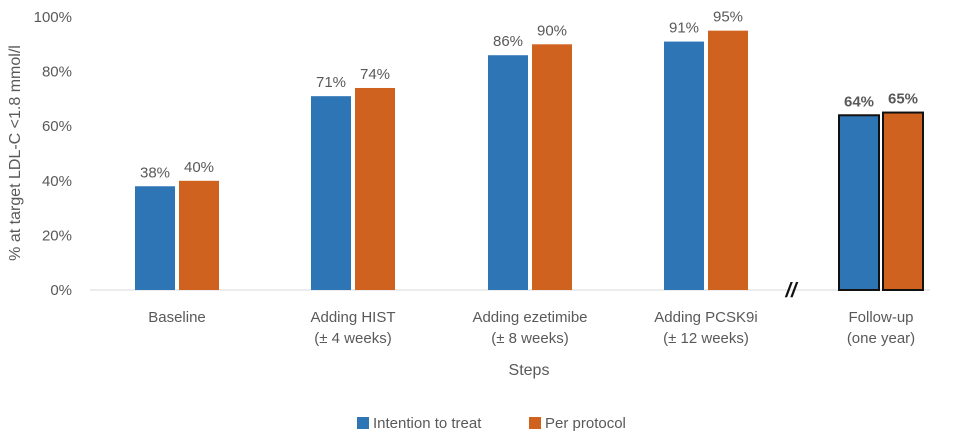  I want to click on category-label: Adding HIST, so click(352, 317).